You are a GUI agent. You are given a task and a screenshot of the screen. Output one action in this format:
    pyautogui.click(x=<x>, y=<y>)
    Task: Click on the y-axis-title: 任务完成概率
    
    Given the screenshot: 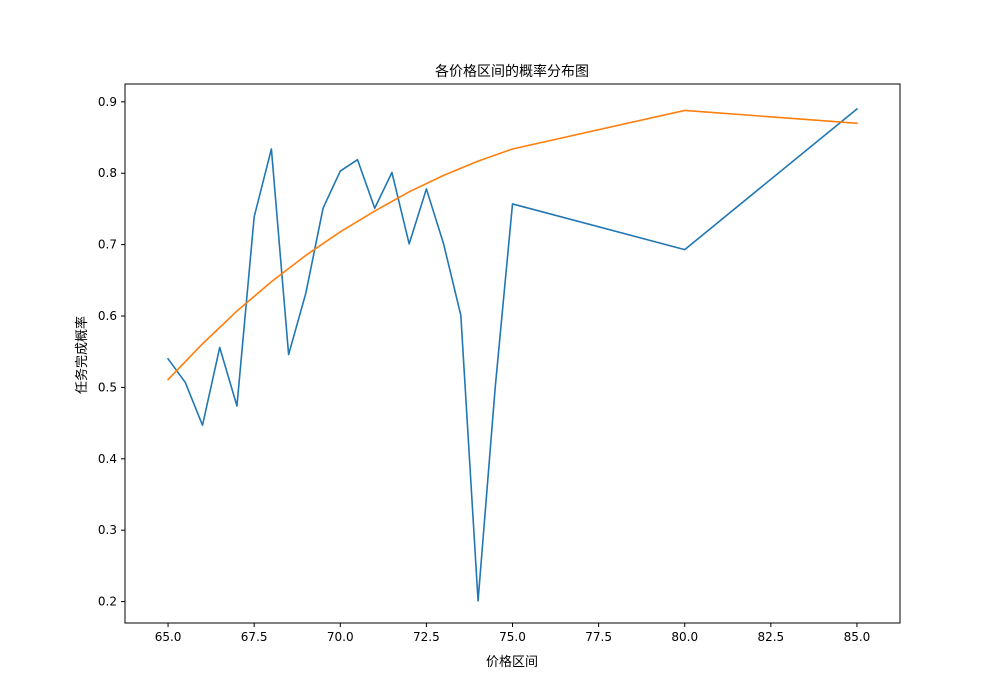 What is the action you would take?
    pyautogui.click(x=82, y=355)
    